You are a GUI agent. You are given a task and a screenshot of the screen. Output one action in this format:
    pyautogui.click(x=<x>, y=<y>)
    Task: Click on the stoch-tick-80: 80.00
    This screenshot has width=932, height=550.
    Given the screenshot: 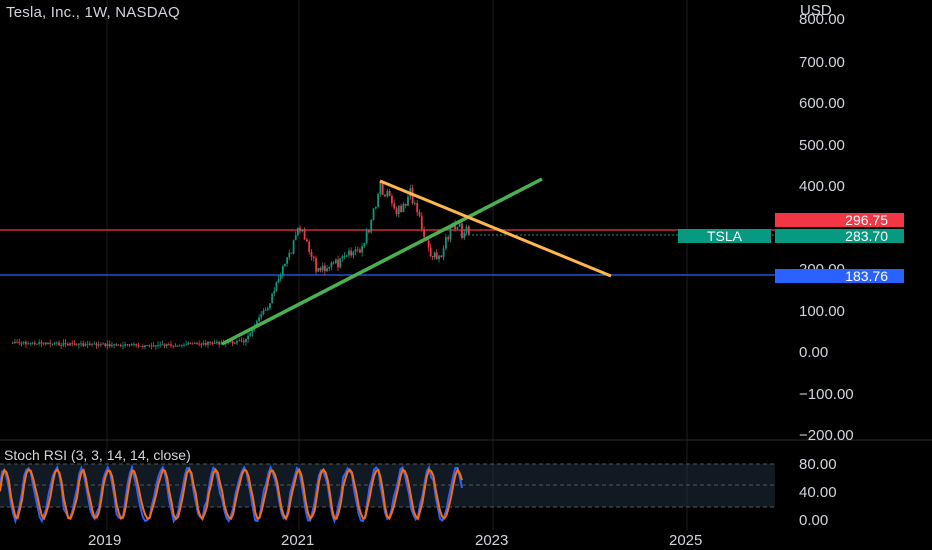 What is the action you would take?
    pyautogui.click(x=818, y=464)
    